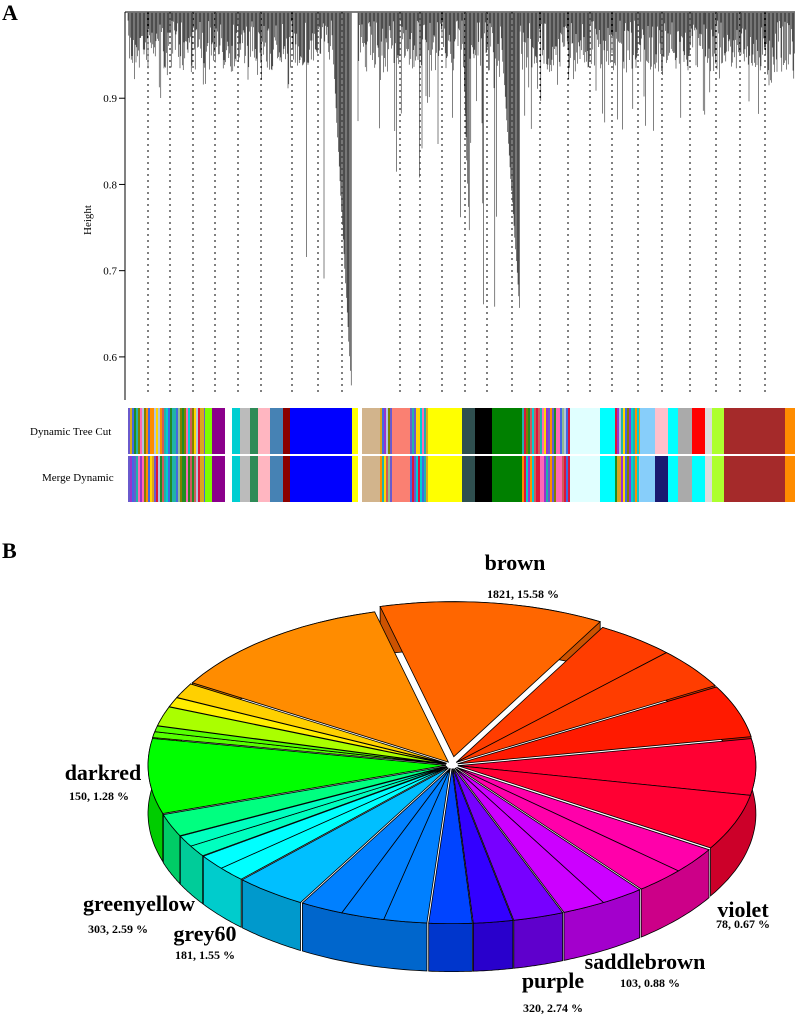 This screenshot has height=1016, width=795. Describe the element at coordinates (139, 903) in the screenshot. I see `slice-label-greenyellow: greenyellow` at that location.